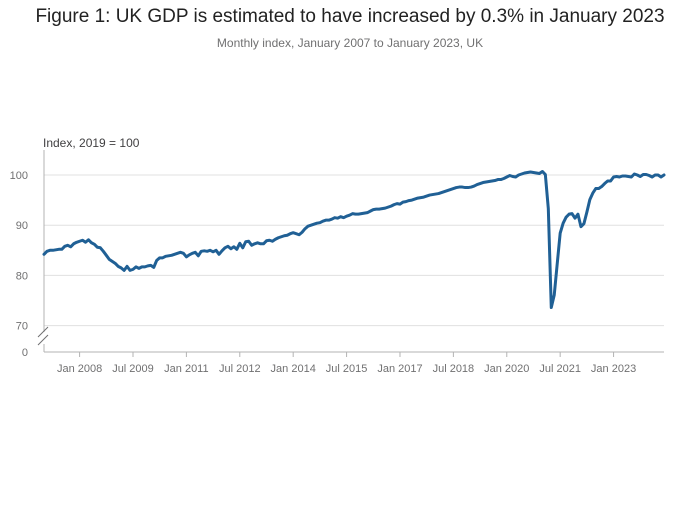  What do you see at coordinates (560, 369) in the screenshot?
I see `x-tick-label: Jul 2021` at bounding box center [560, 369].